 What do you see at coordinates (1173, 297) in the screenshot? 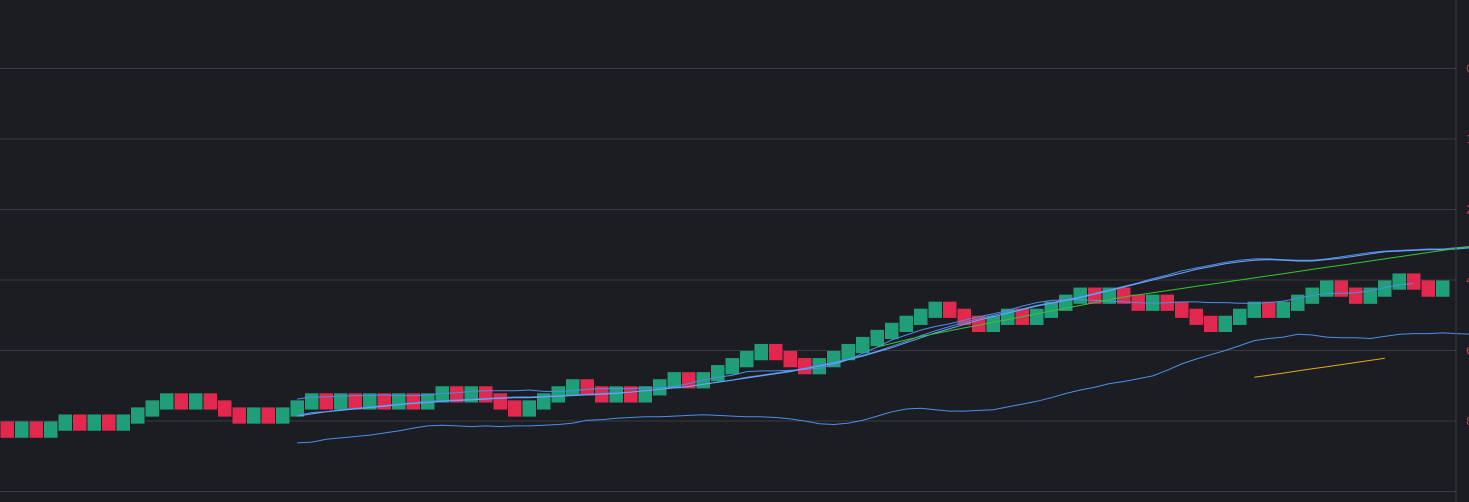
I see `moving-average-mid-line` at bounding box center [1173, 297].